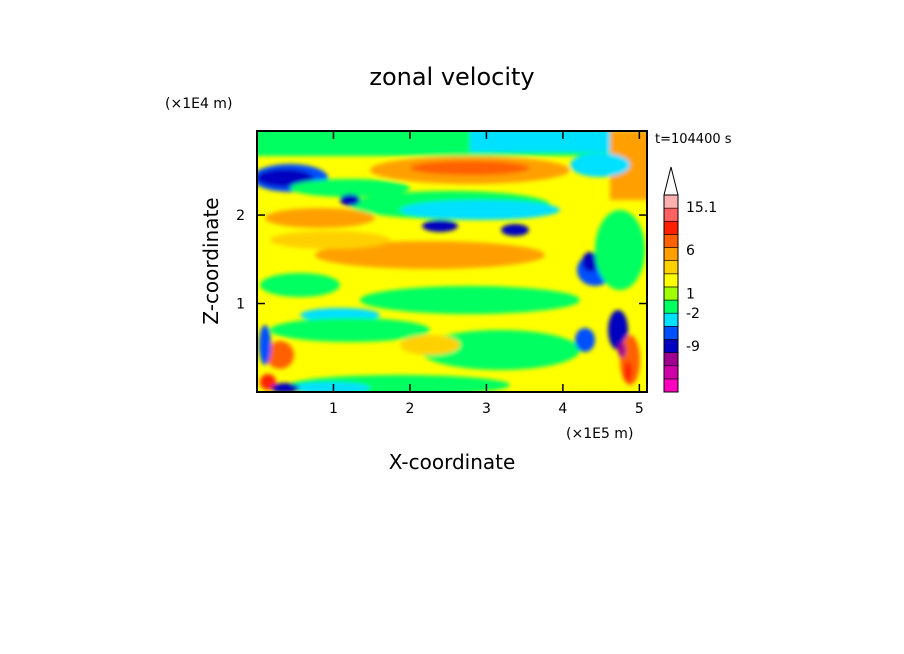 The height and width of the screenshot is (654, 904). Describe the element at coordinates (690, 279) in the screenshot. I see `colorbar: -9 -2 1 6 15.1` at that location.